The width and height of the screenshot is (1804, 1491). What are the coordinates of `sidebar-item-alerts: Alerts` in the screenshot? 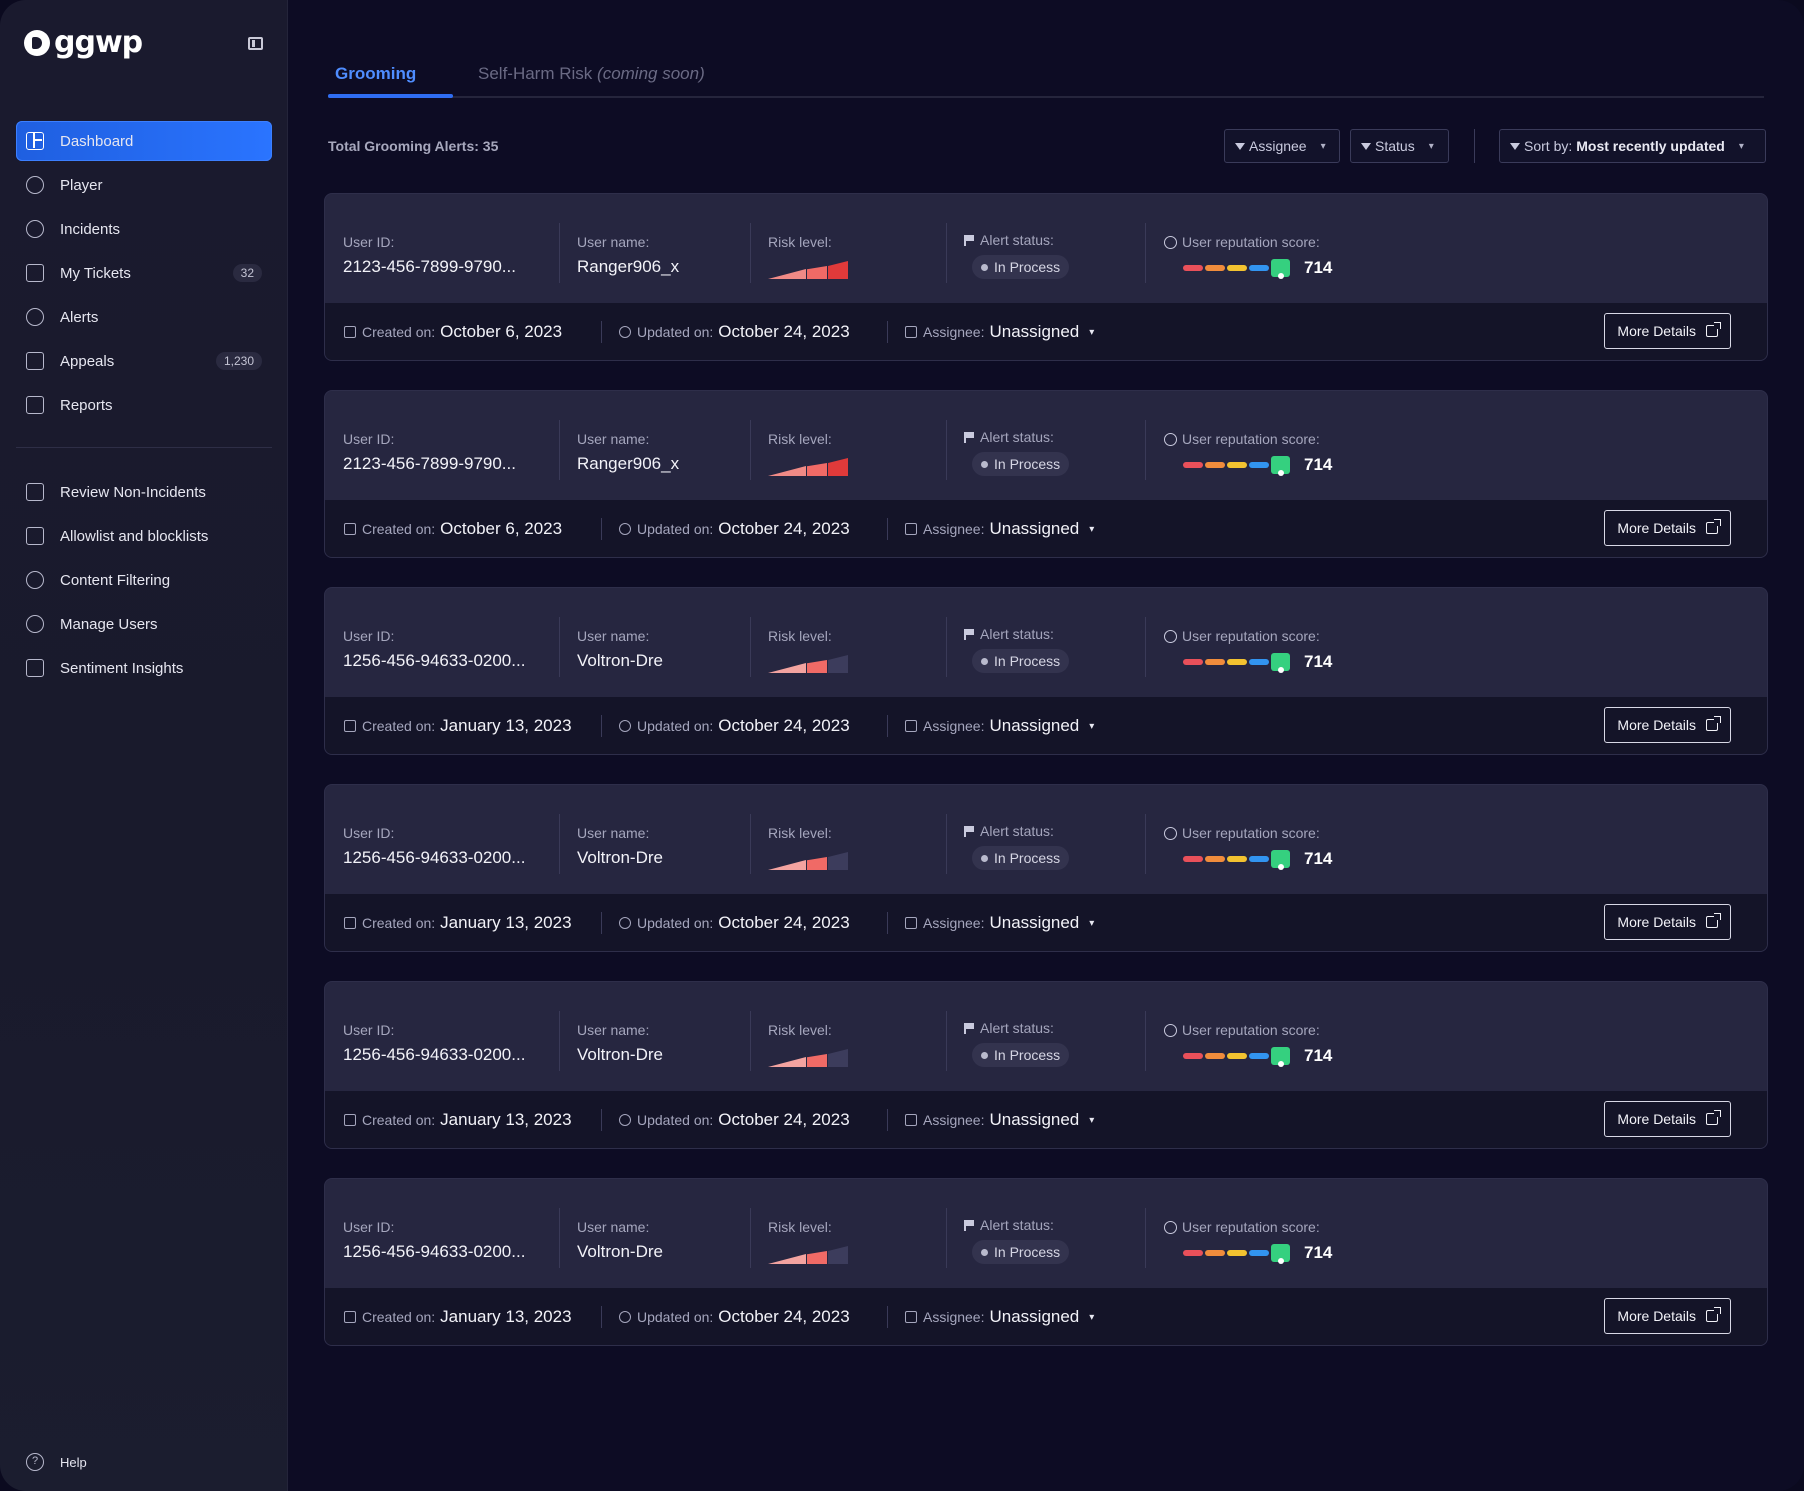 It's located at (144, 317).